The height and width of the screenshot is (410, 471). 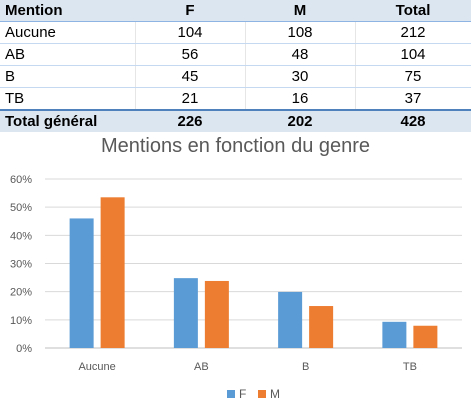 I want to click on bar-f-ab, so click(x=185, y=313).